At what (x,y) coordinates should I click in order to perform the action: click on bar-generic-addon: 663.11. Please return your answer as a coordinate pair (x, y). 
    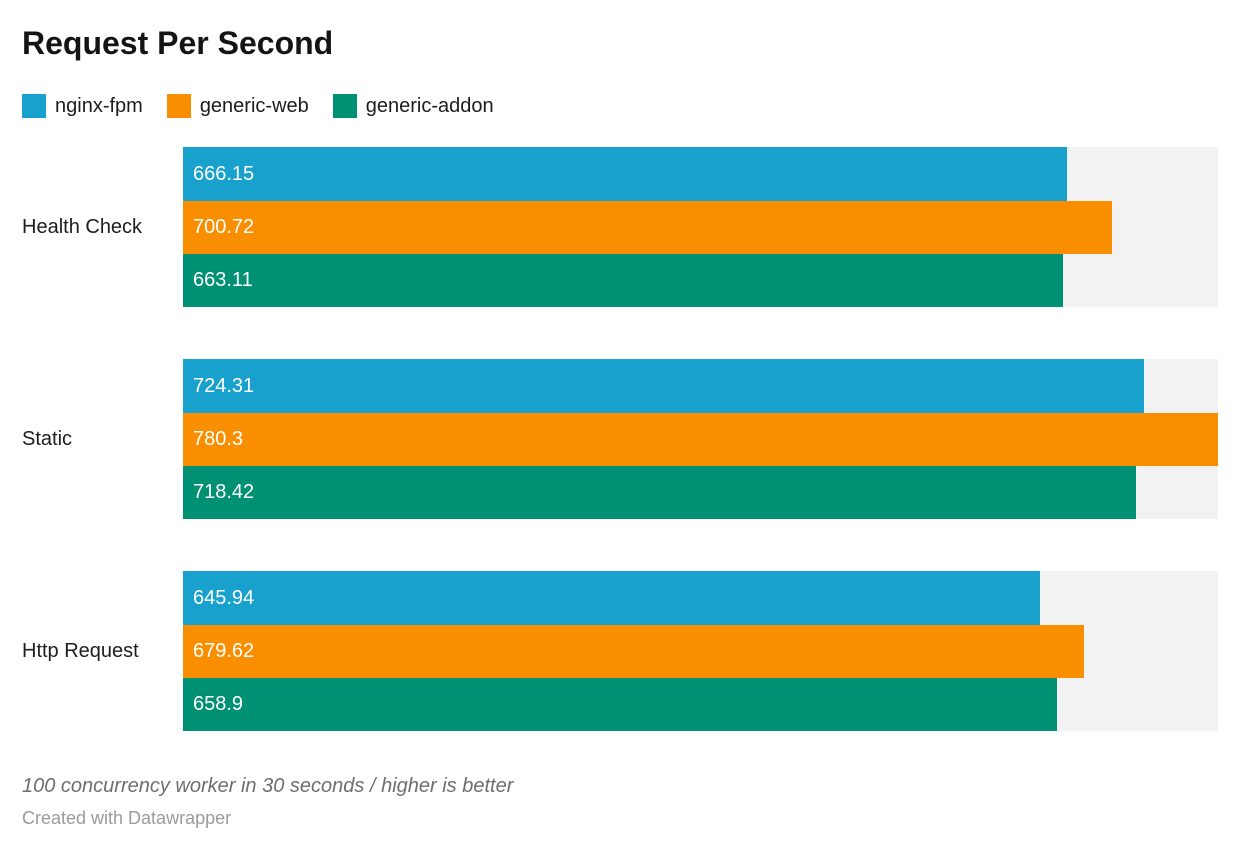
    Looking at the image, I should click on (623, 281).